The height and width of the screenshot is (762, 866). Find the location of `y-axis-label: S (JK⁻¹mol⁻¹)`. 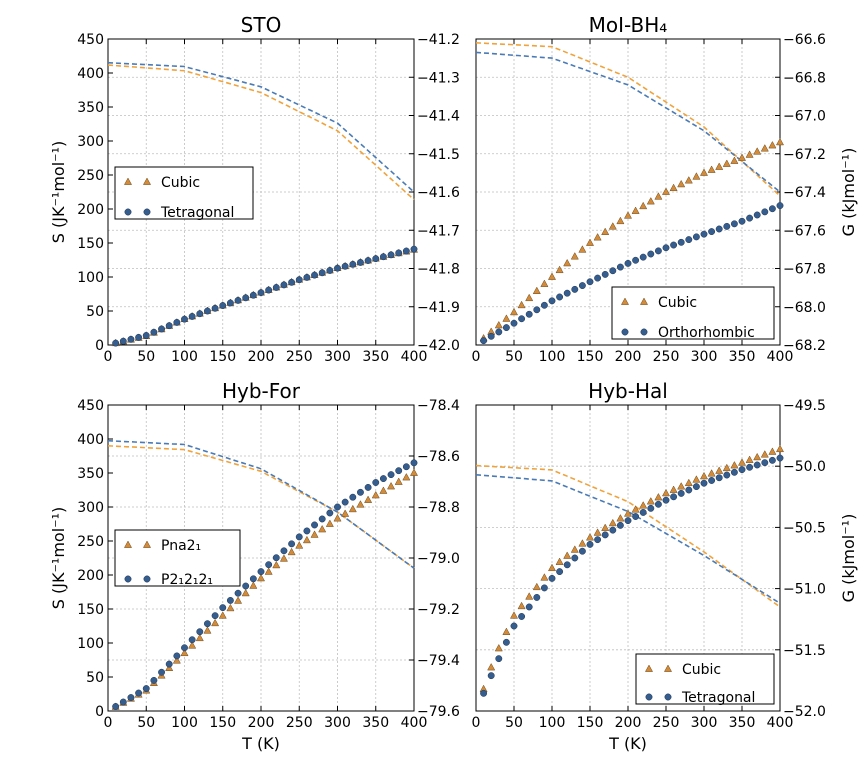

y-axis-label: S (JK⁻¹mol⁻¹) is located at coordinates (58, 192).